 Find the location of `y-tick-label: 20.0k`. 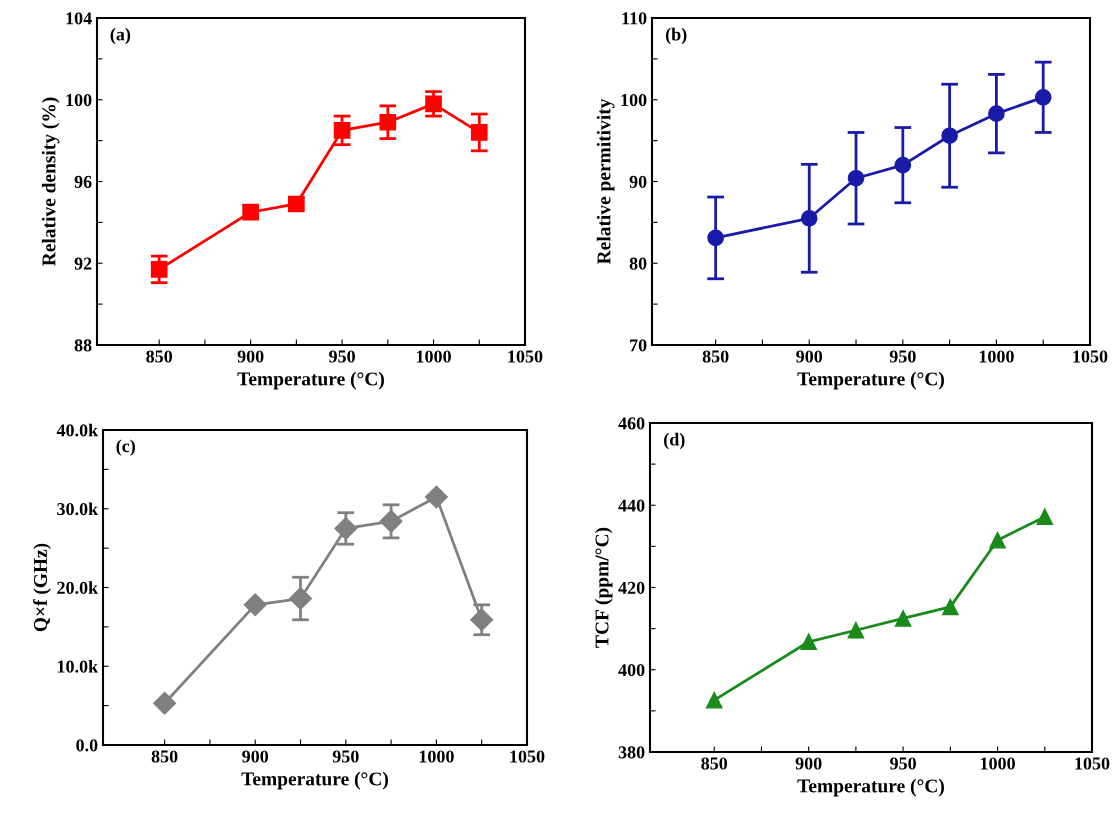

y-tick-label: 20.0k is located at coordinates (78, 588).